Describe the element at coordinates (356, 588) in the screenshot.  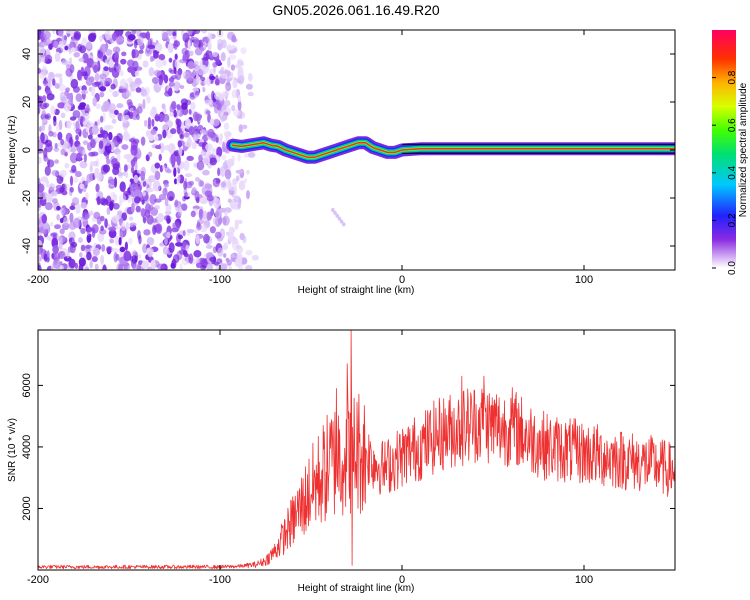
I see `snr-xlabel: Height of straight line (km)` at that location.